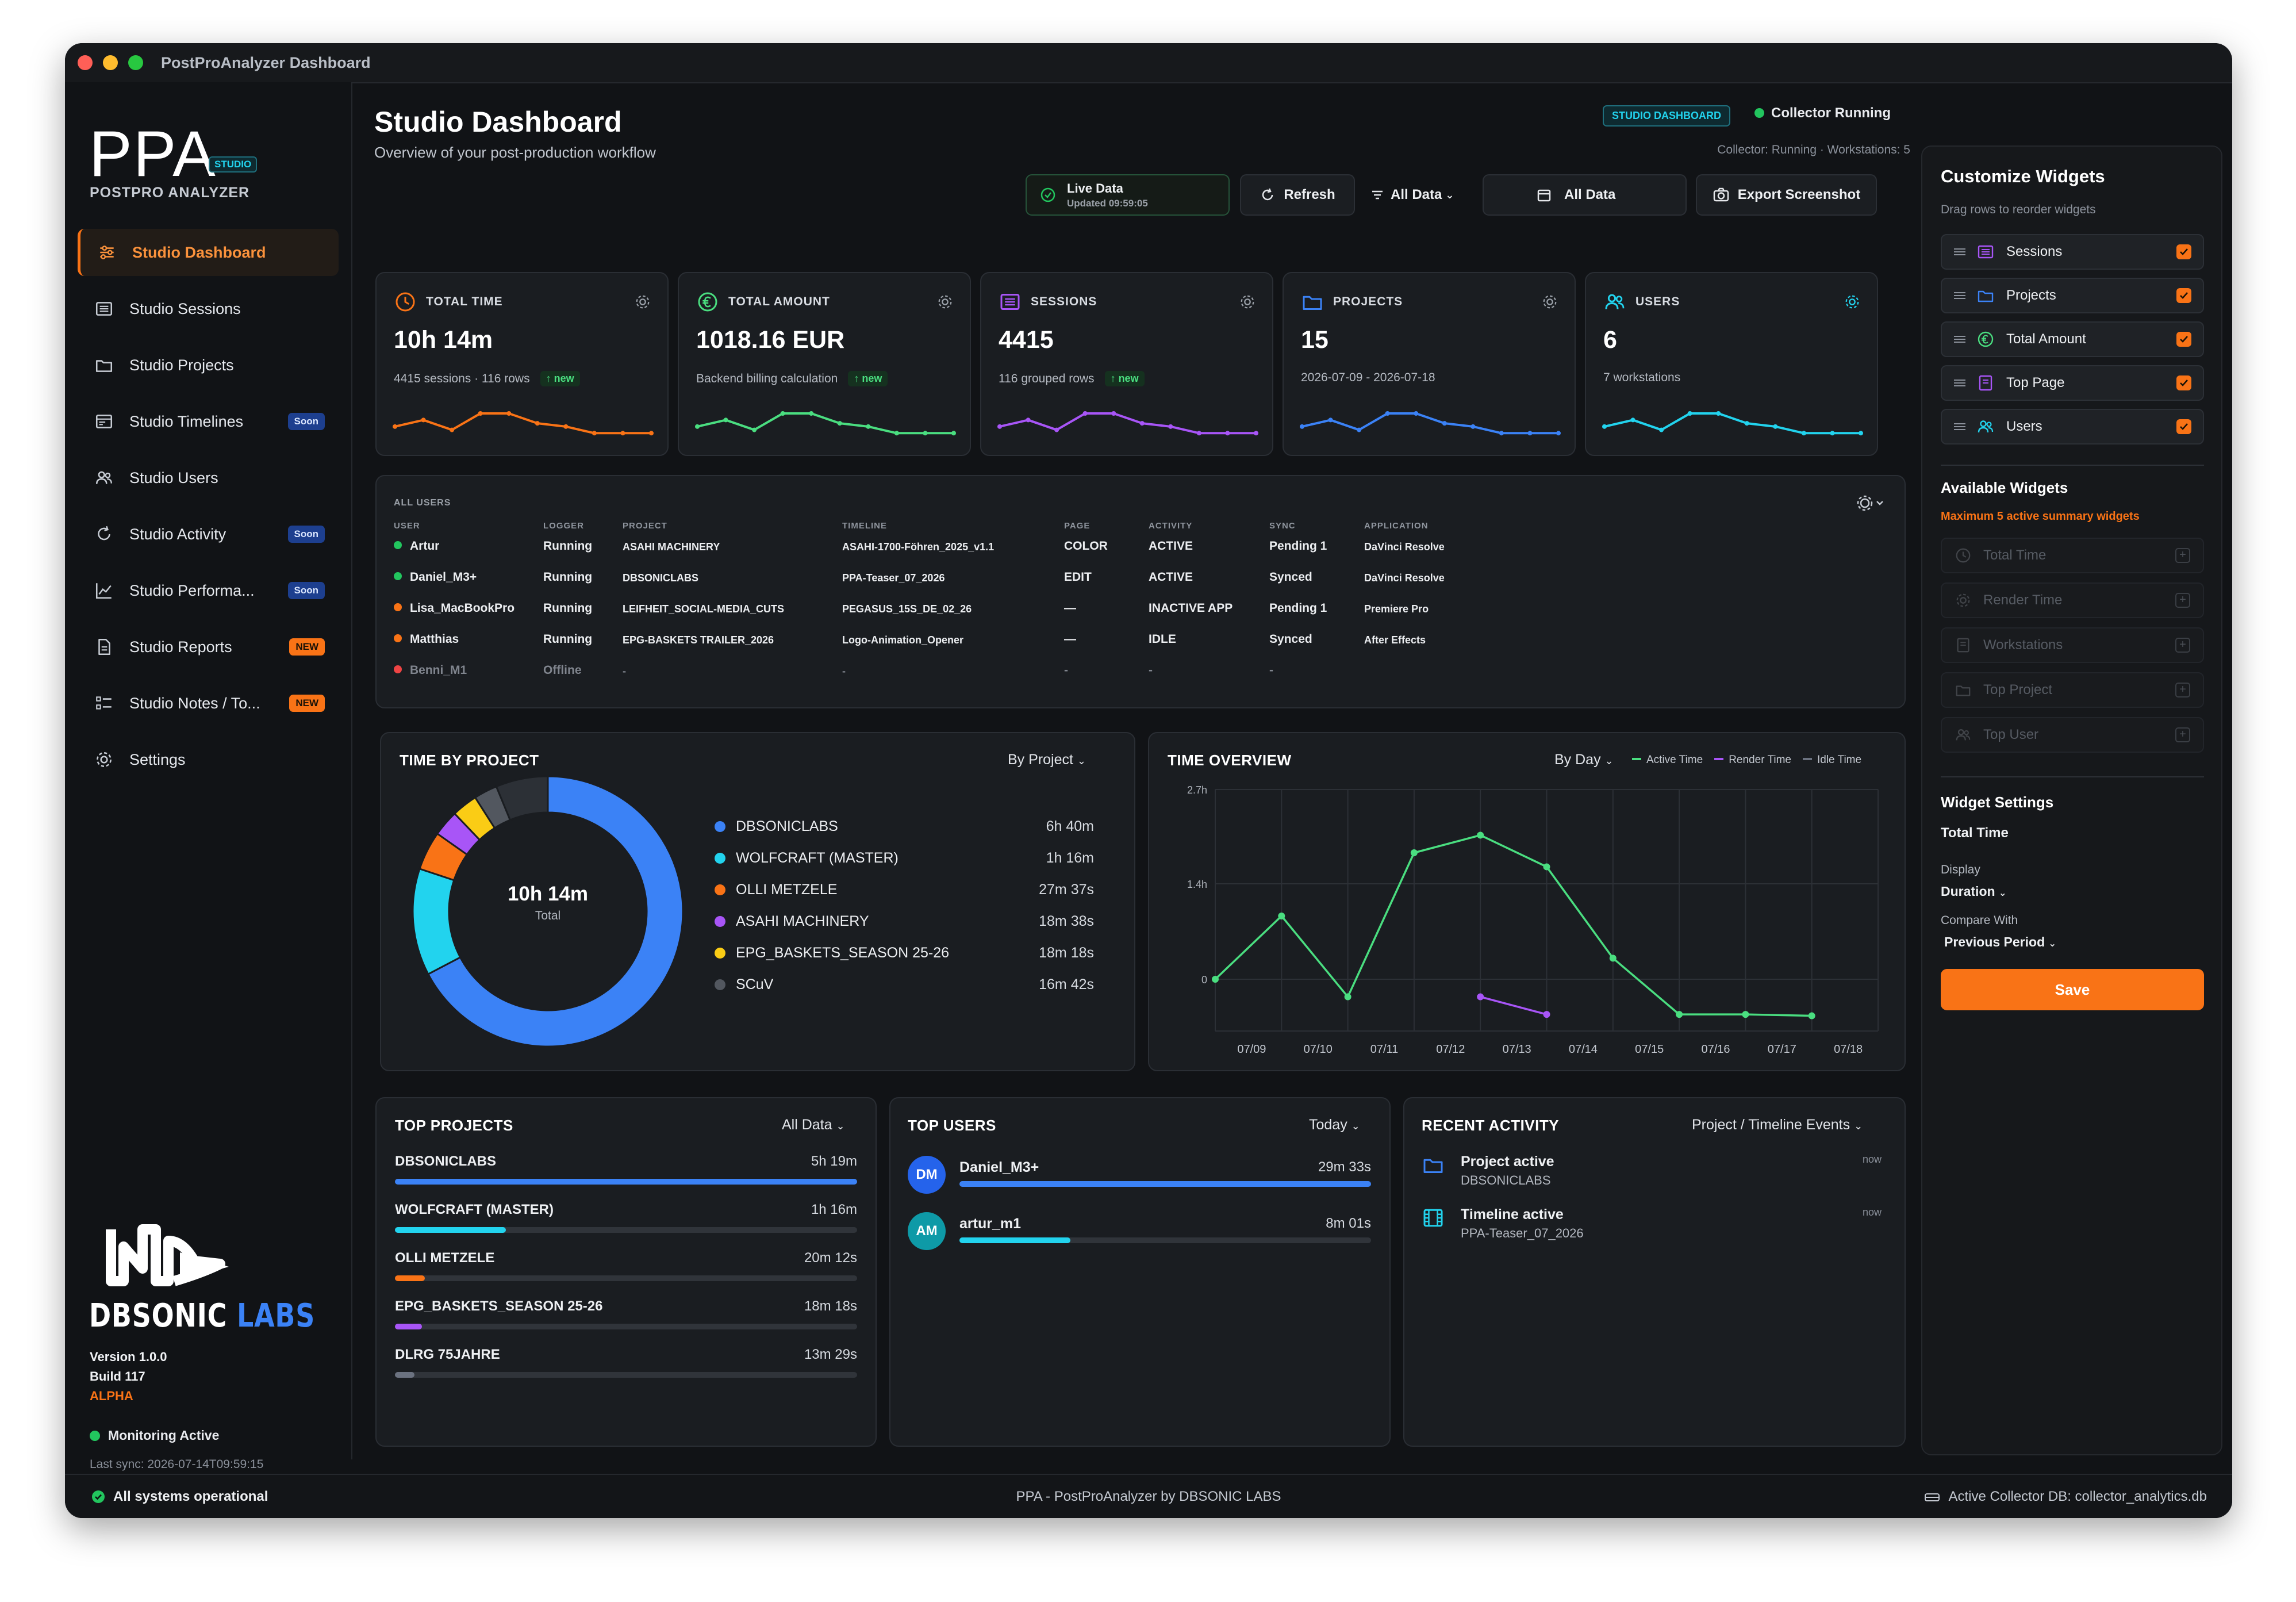 The height and width of the screenshot is (1602, 2296). What do you see at coordinates (1753, 760) in the screenshot?
I see `legend-item-render-time: Render Time` at bounding box center [1753, 760].